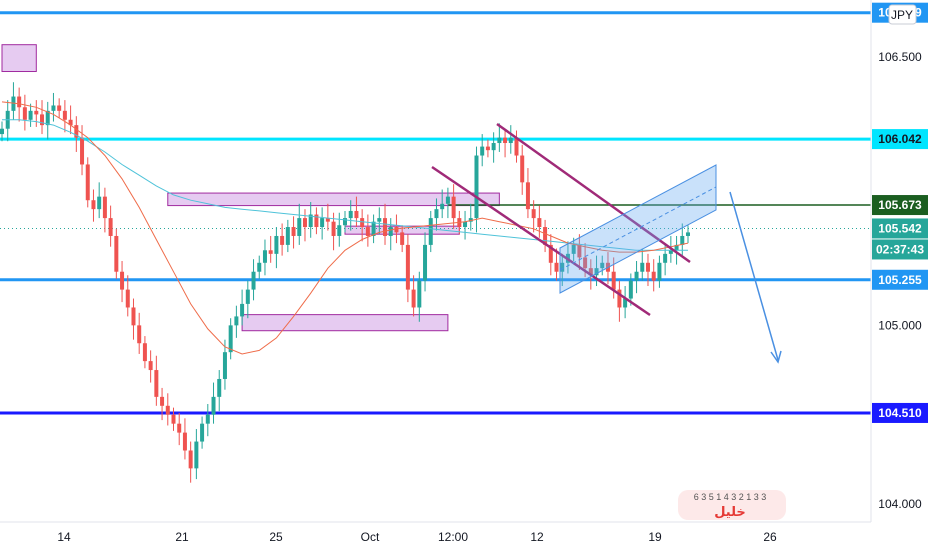 The image size is (932, 550). What do you see at coordinates (754, 276) in the screenshot?
I see `projection-arrow-line` at bounding box center [754, 276].